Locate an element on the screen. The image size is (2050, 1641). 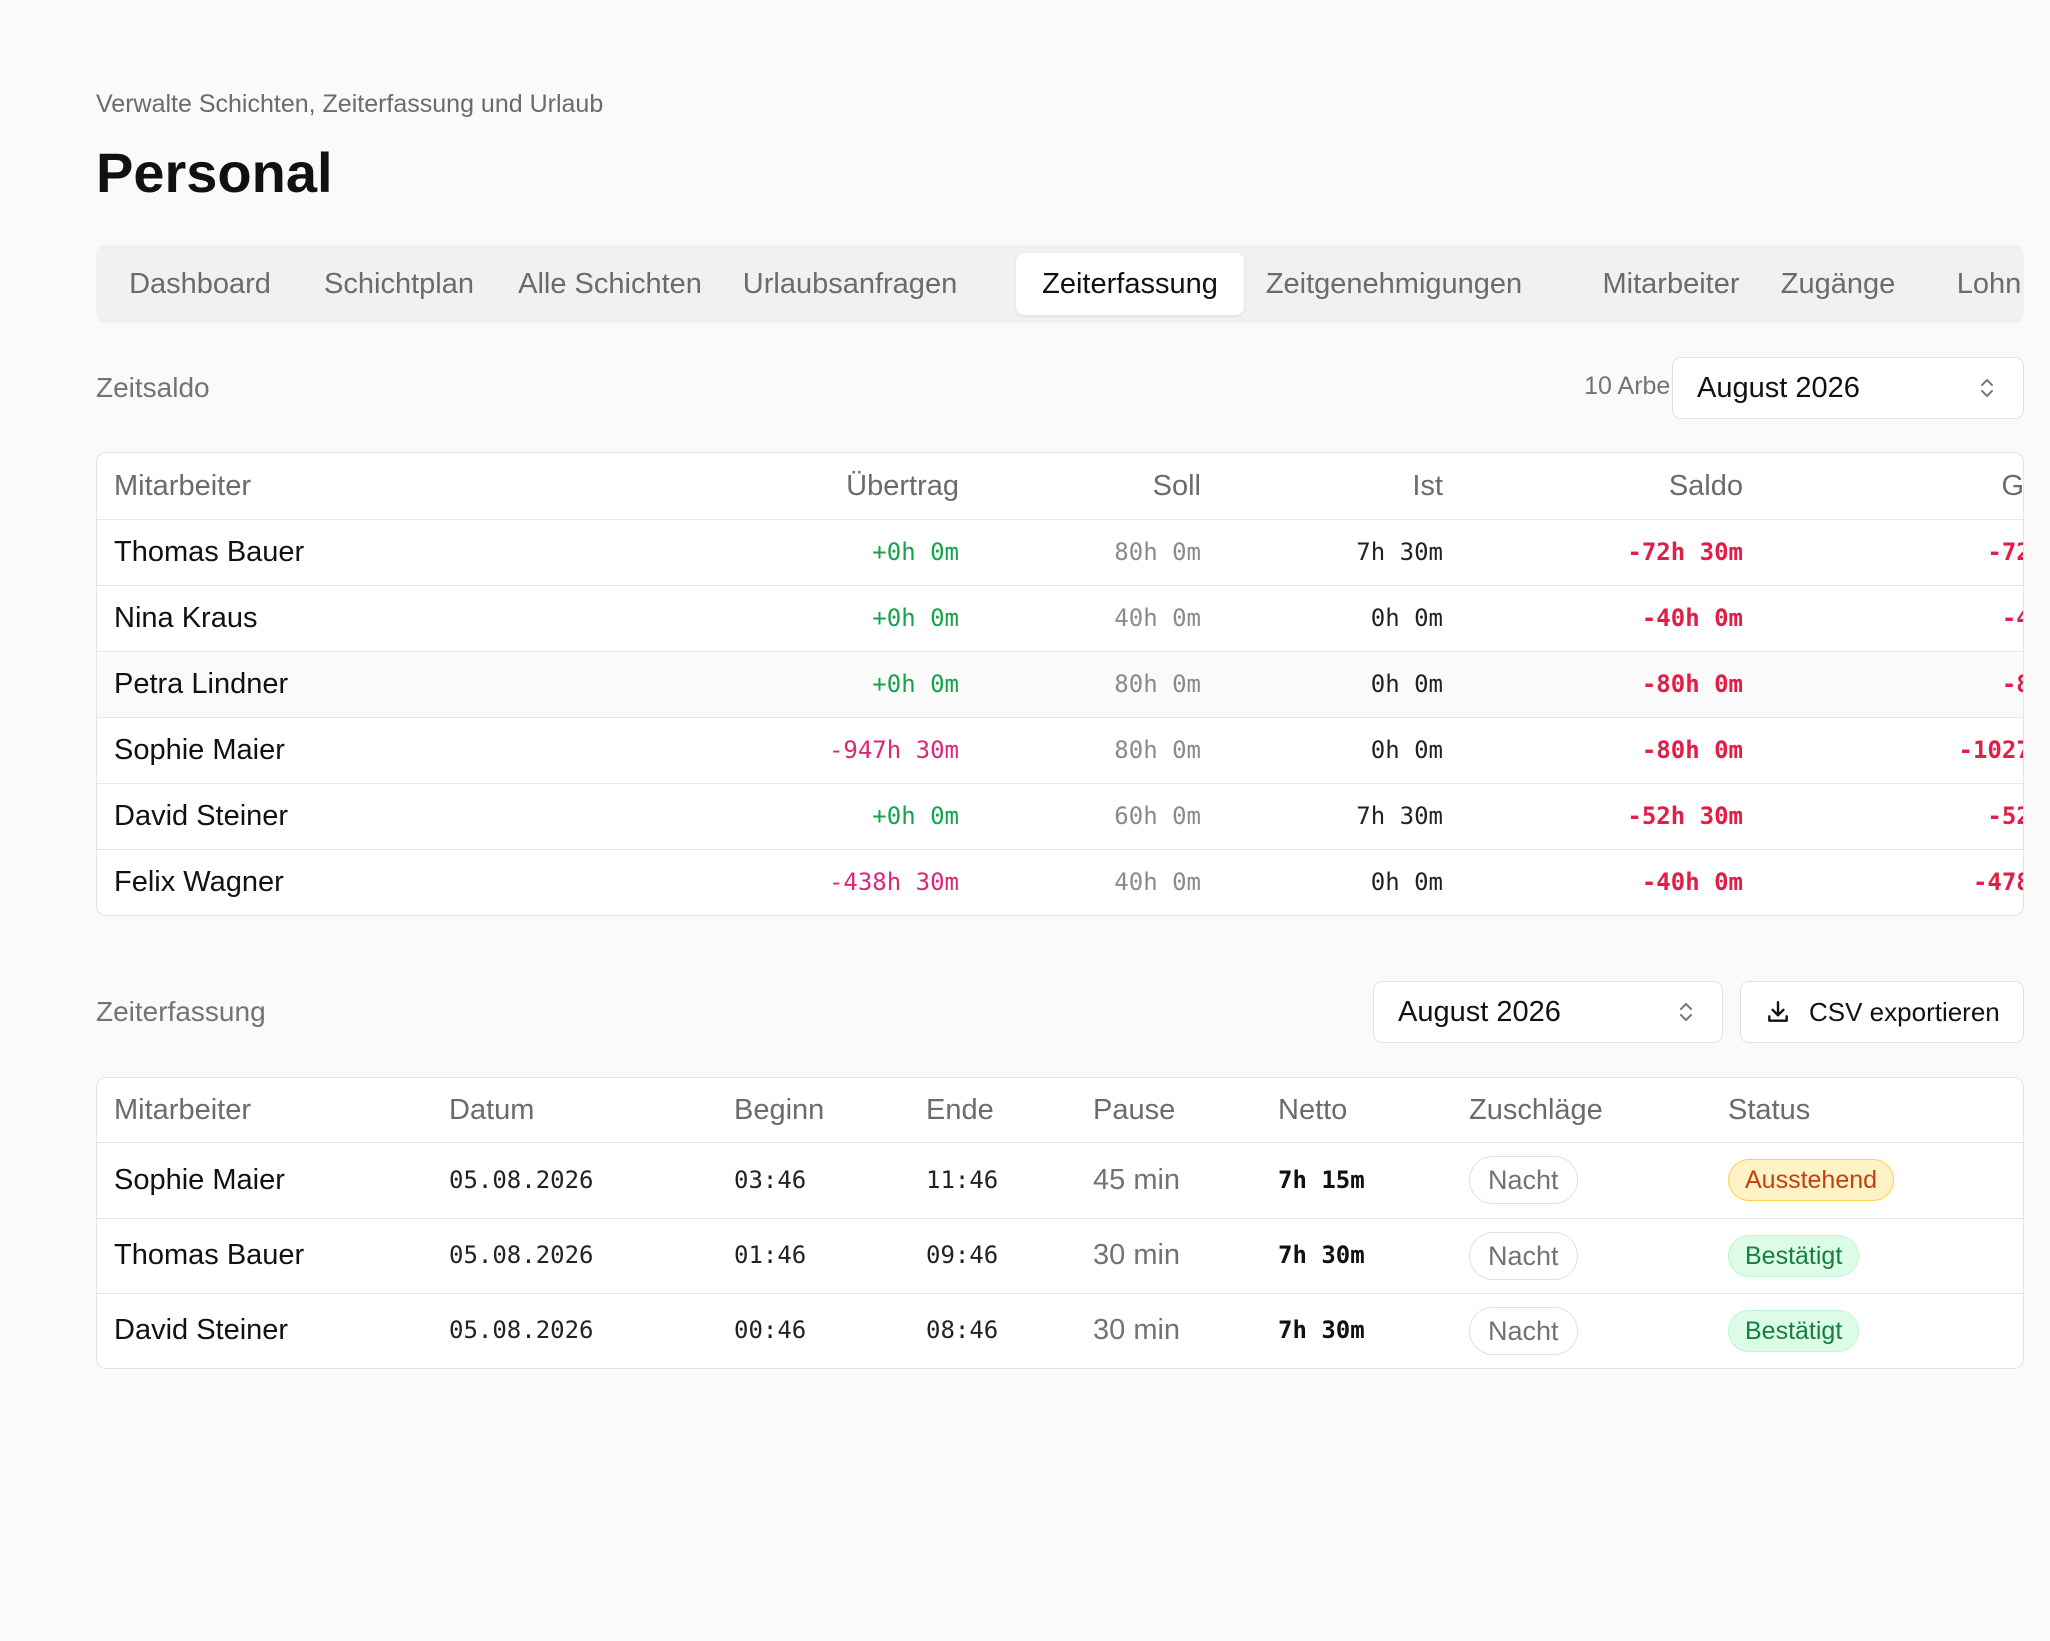
row-ende: 11:46 is located at coordinates (962, 1180).